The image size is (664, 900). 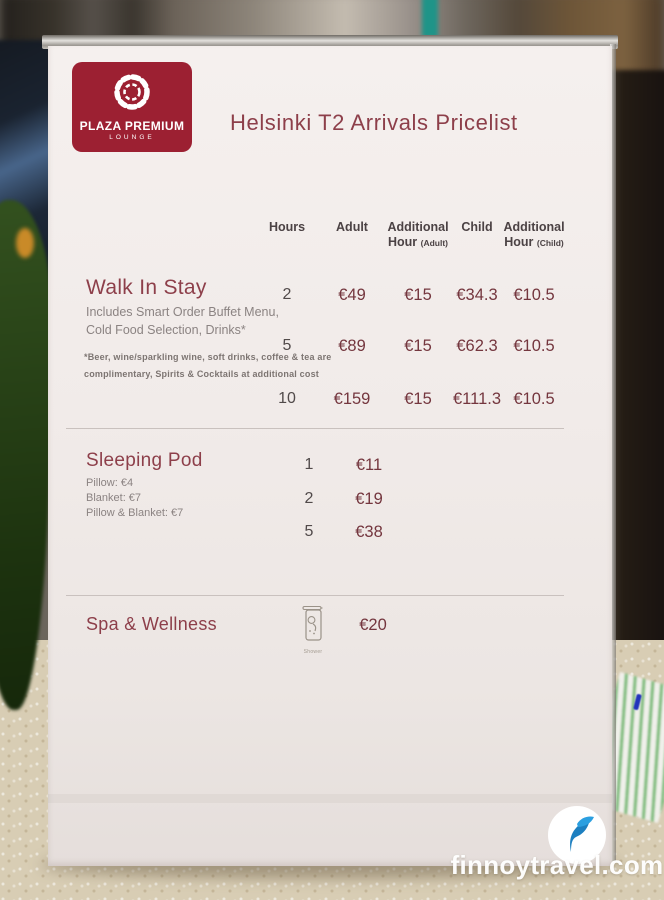 I want to click on header-additional-hour-child: Additional Hour (Child), so click(x=534, y=235).